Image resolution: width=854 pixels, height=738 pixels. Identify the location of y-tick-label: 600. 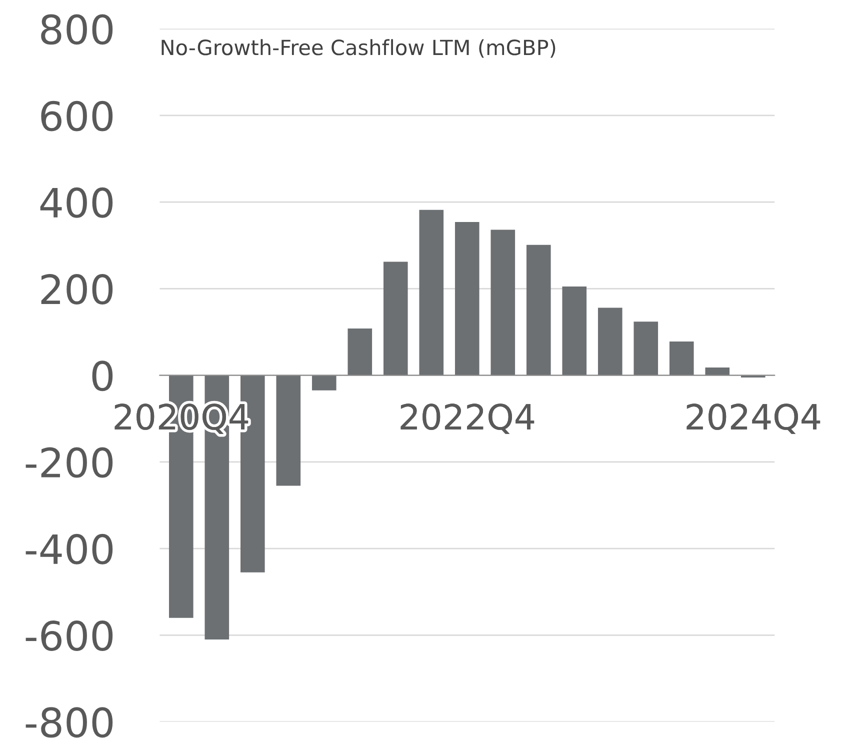
(77, 116).